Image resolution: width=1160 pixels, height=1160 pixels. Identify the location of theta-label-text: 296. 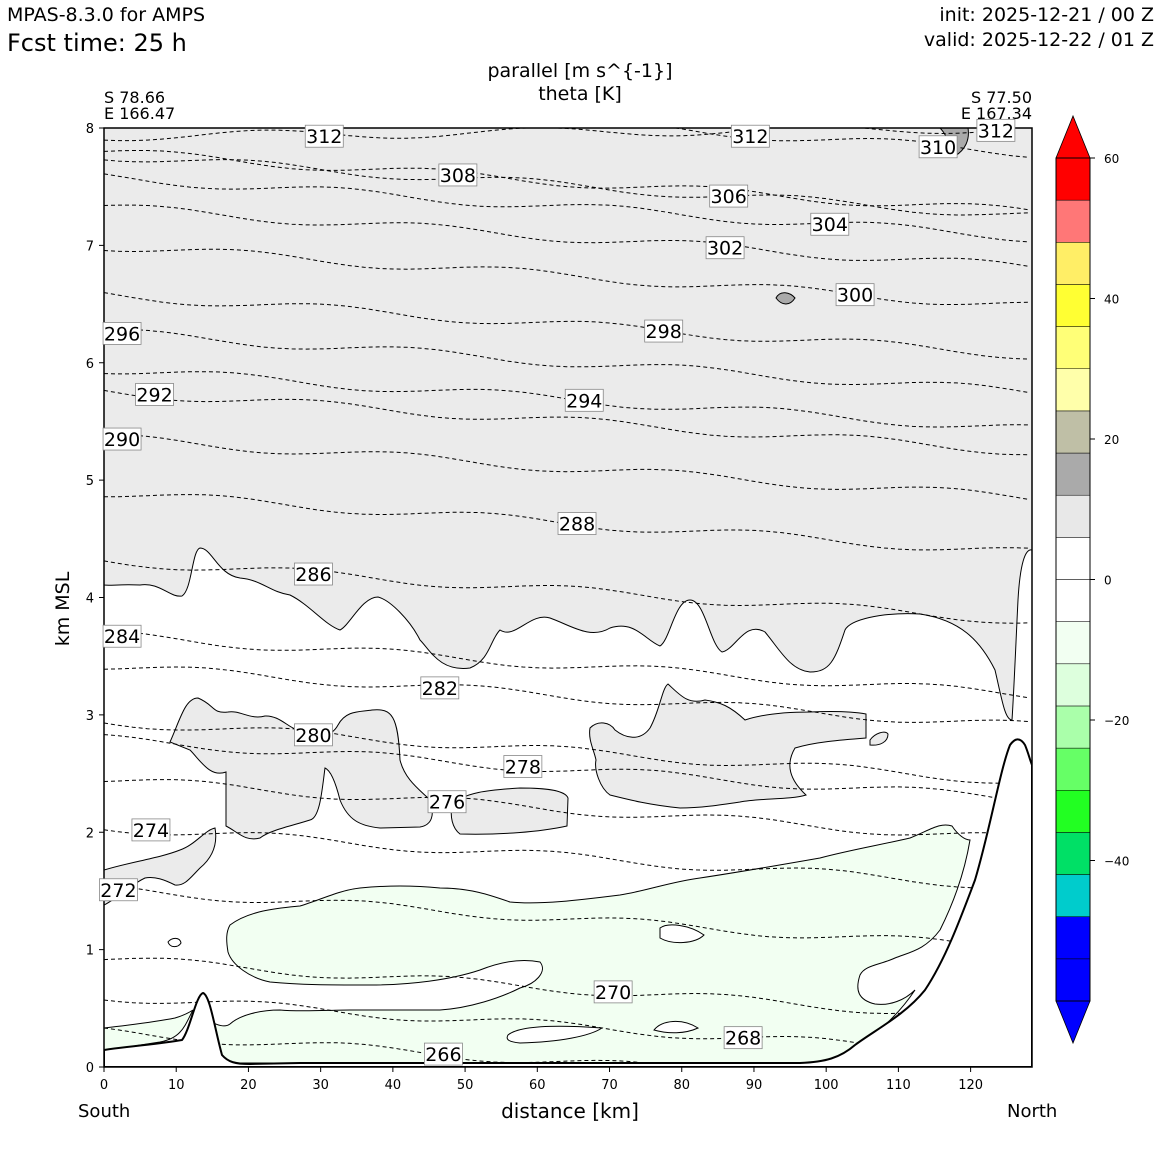
(122, 334).